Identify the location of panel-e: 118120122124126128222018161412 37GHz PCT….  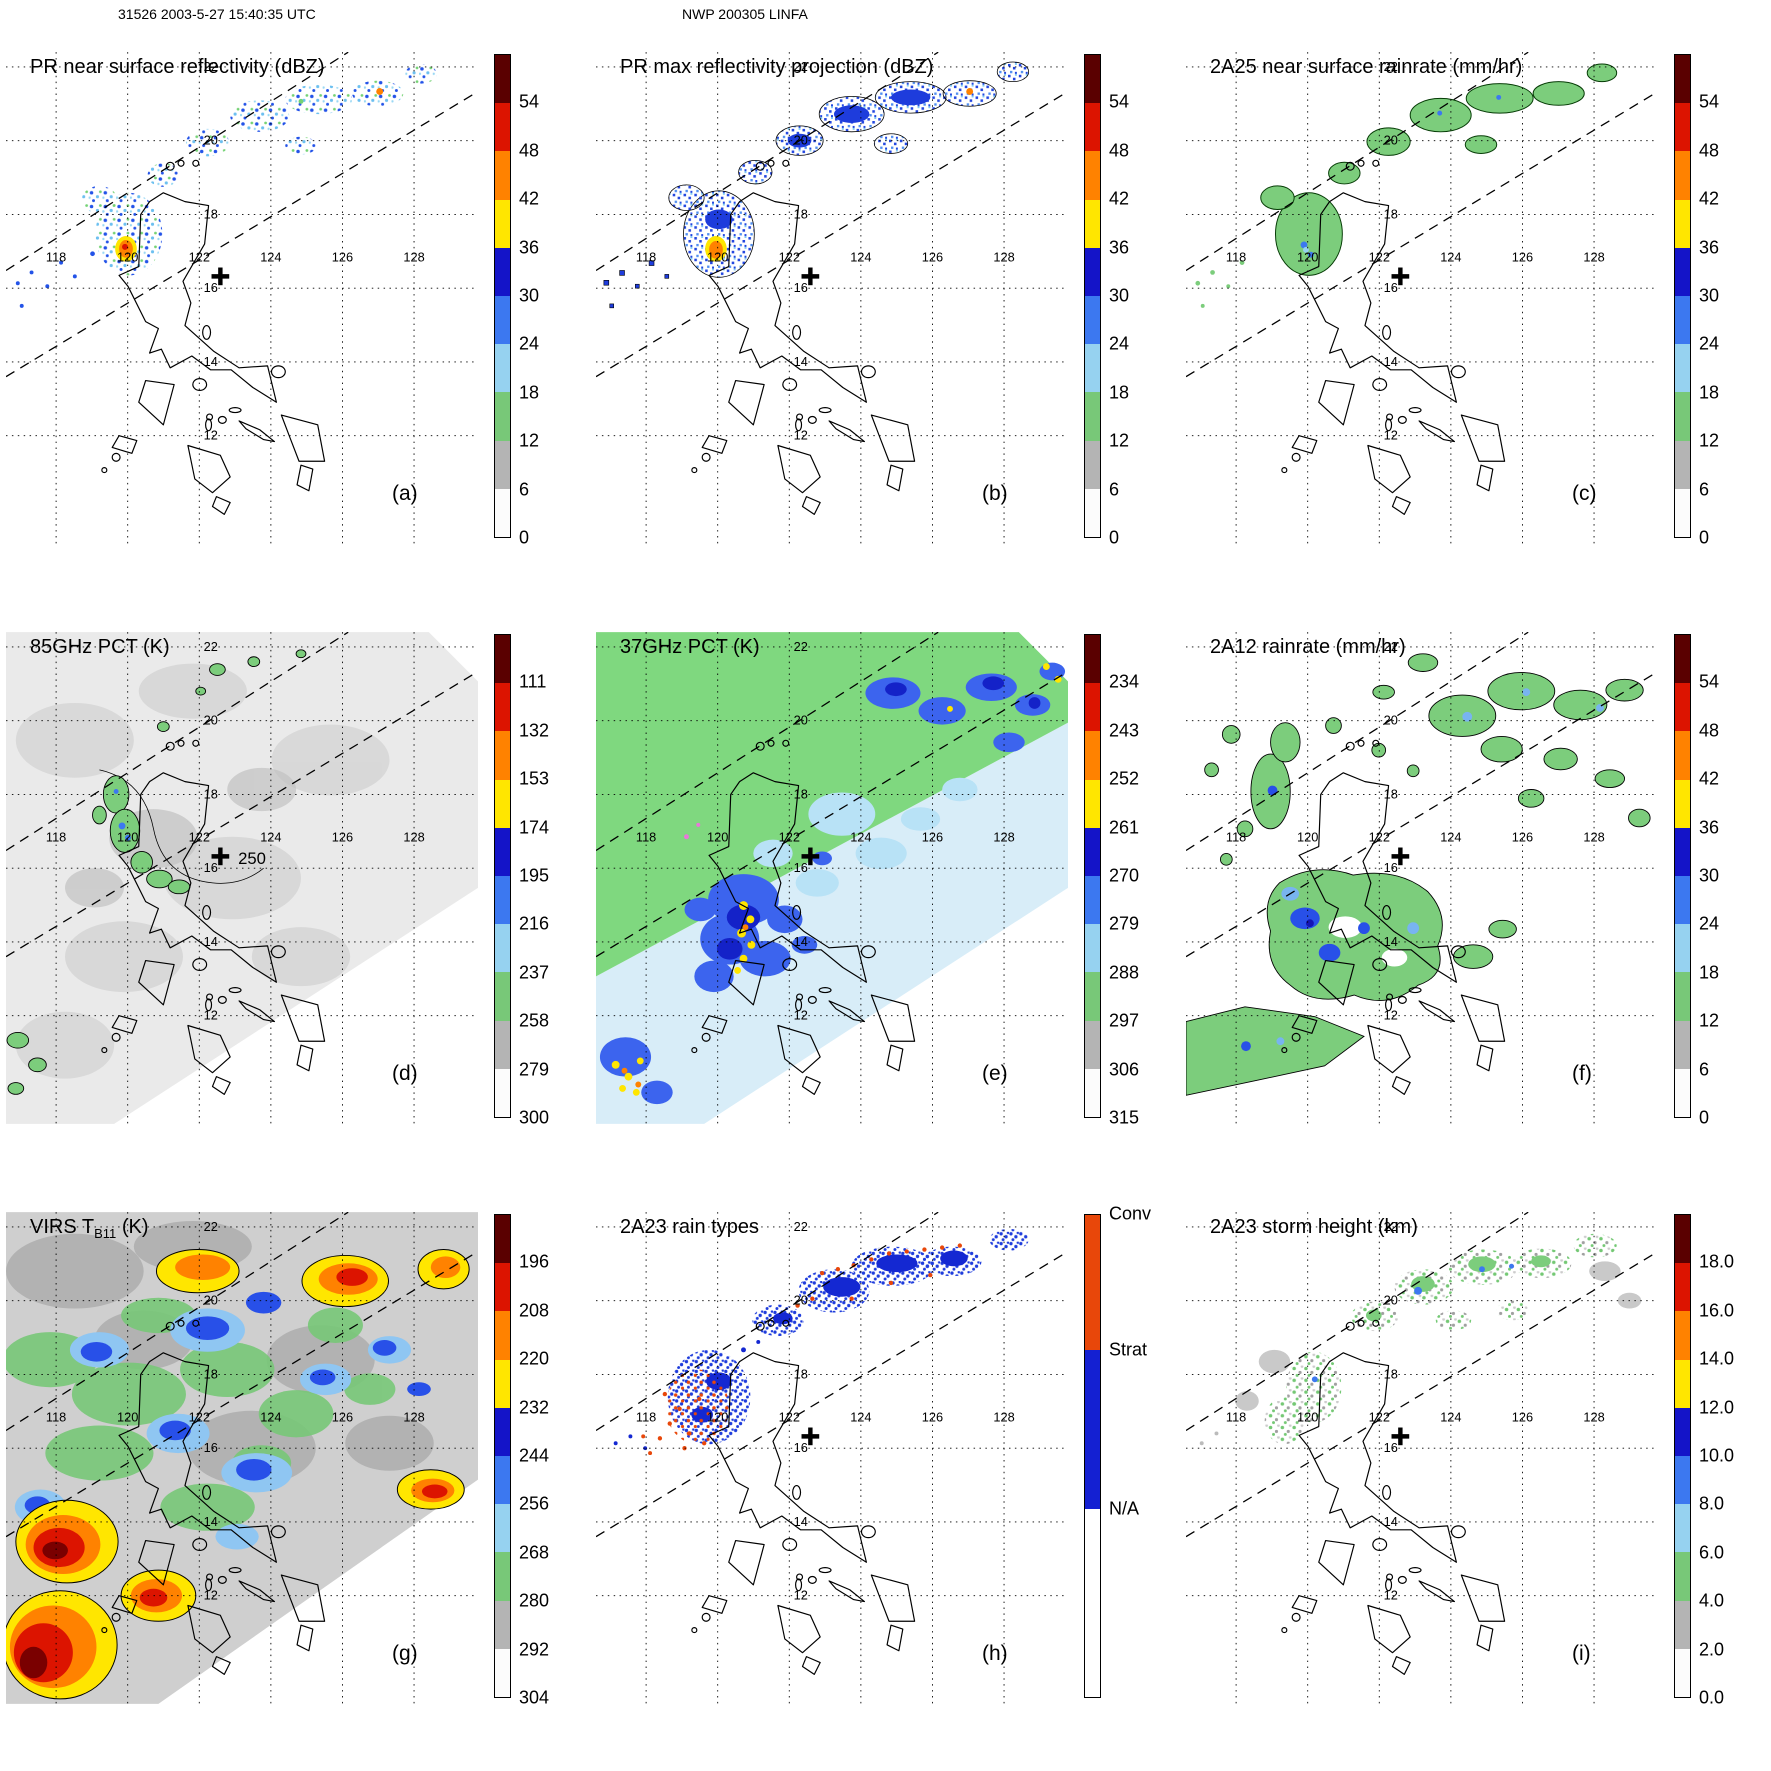
(885, 896).